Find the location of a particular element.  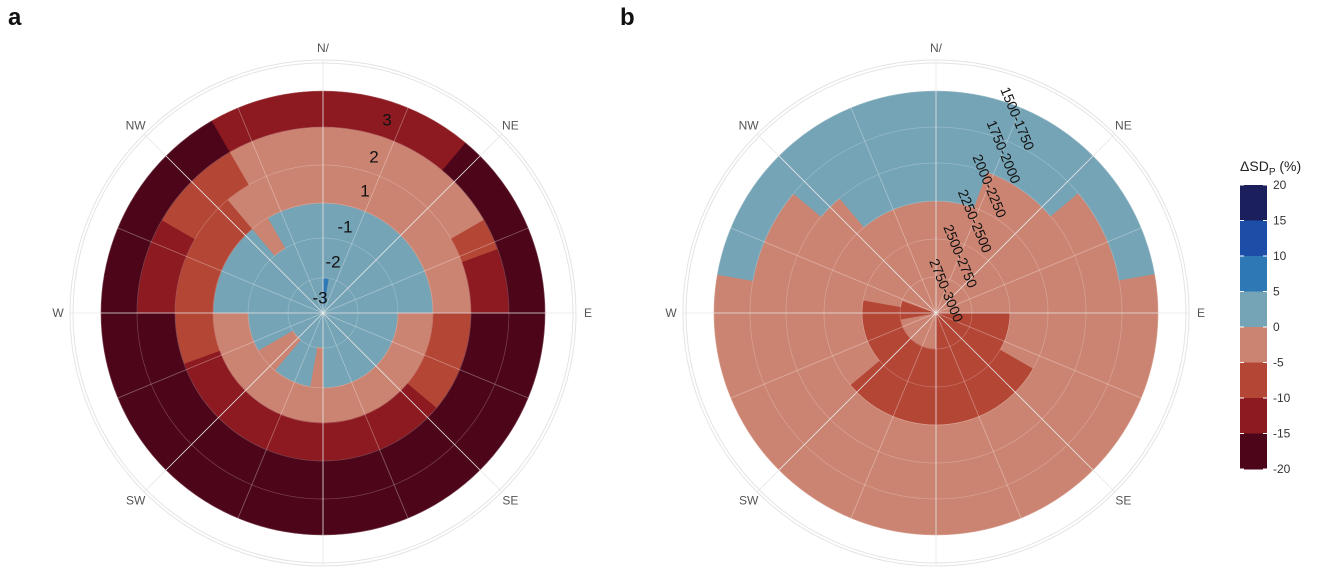

colorbar-title: ΔSDP (%) is located at coordinates (1270, 168).